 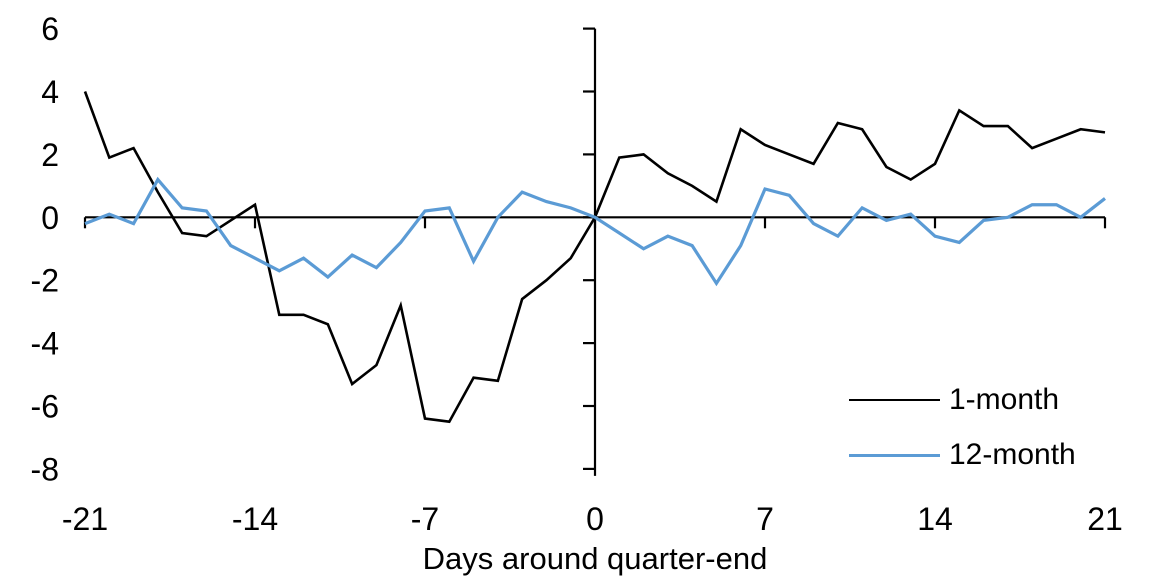 I want to click on y-tick-label: 0, so click(x=50, y=218).